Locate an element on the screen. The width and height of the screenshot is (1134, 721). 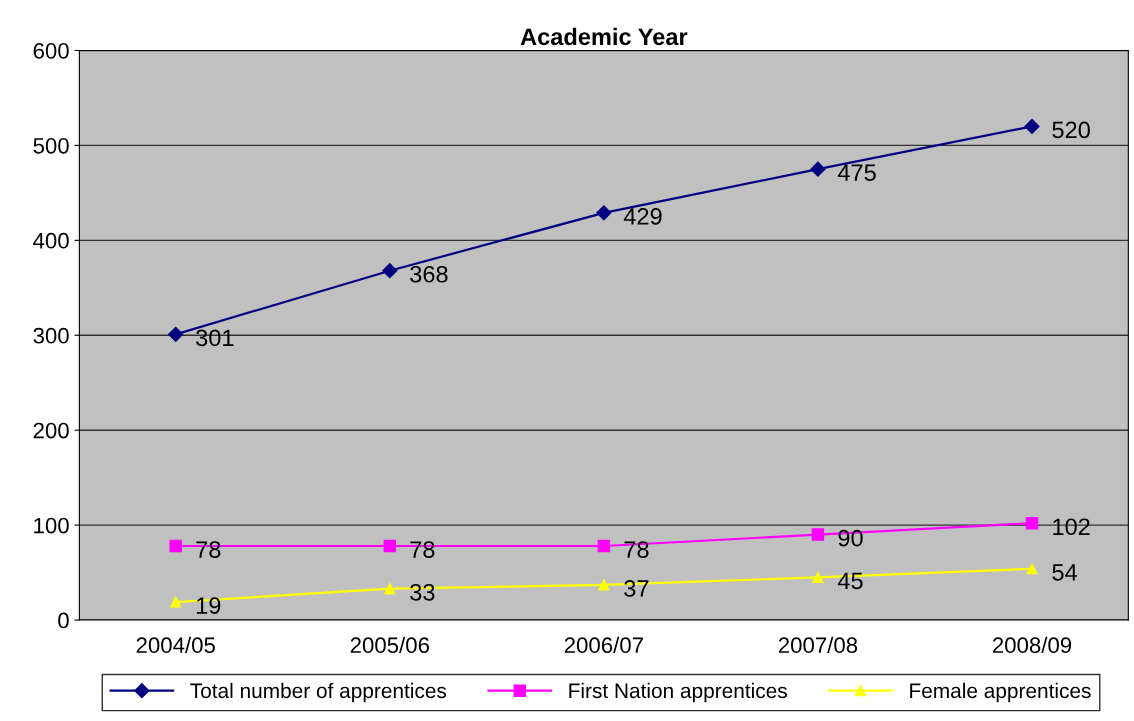
y-tick-label: 400 is located at coordinates (51, 240).